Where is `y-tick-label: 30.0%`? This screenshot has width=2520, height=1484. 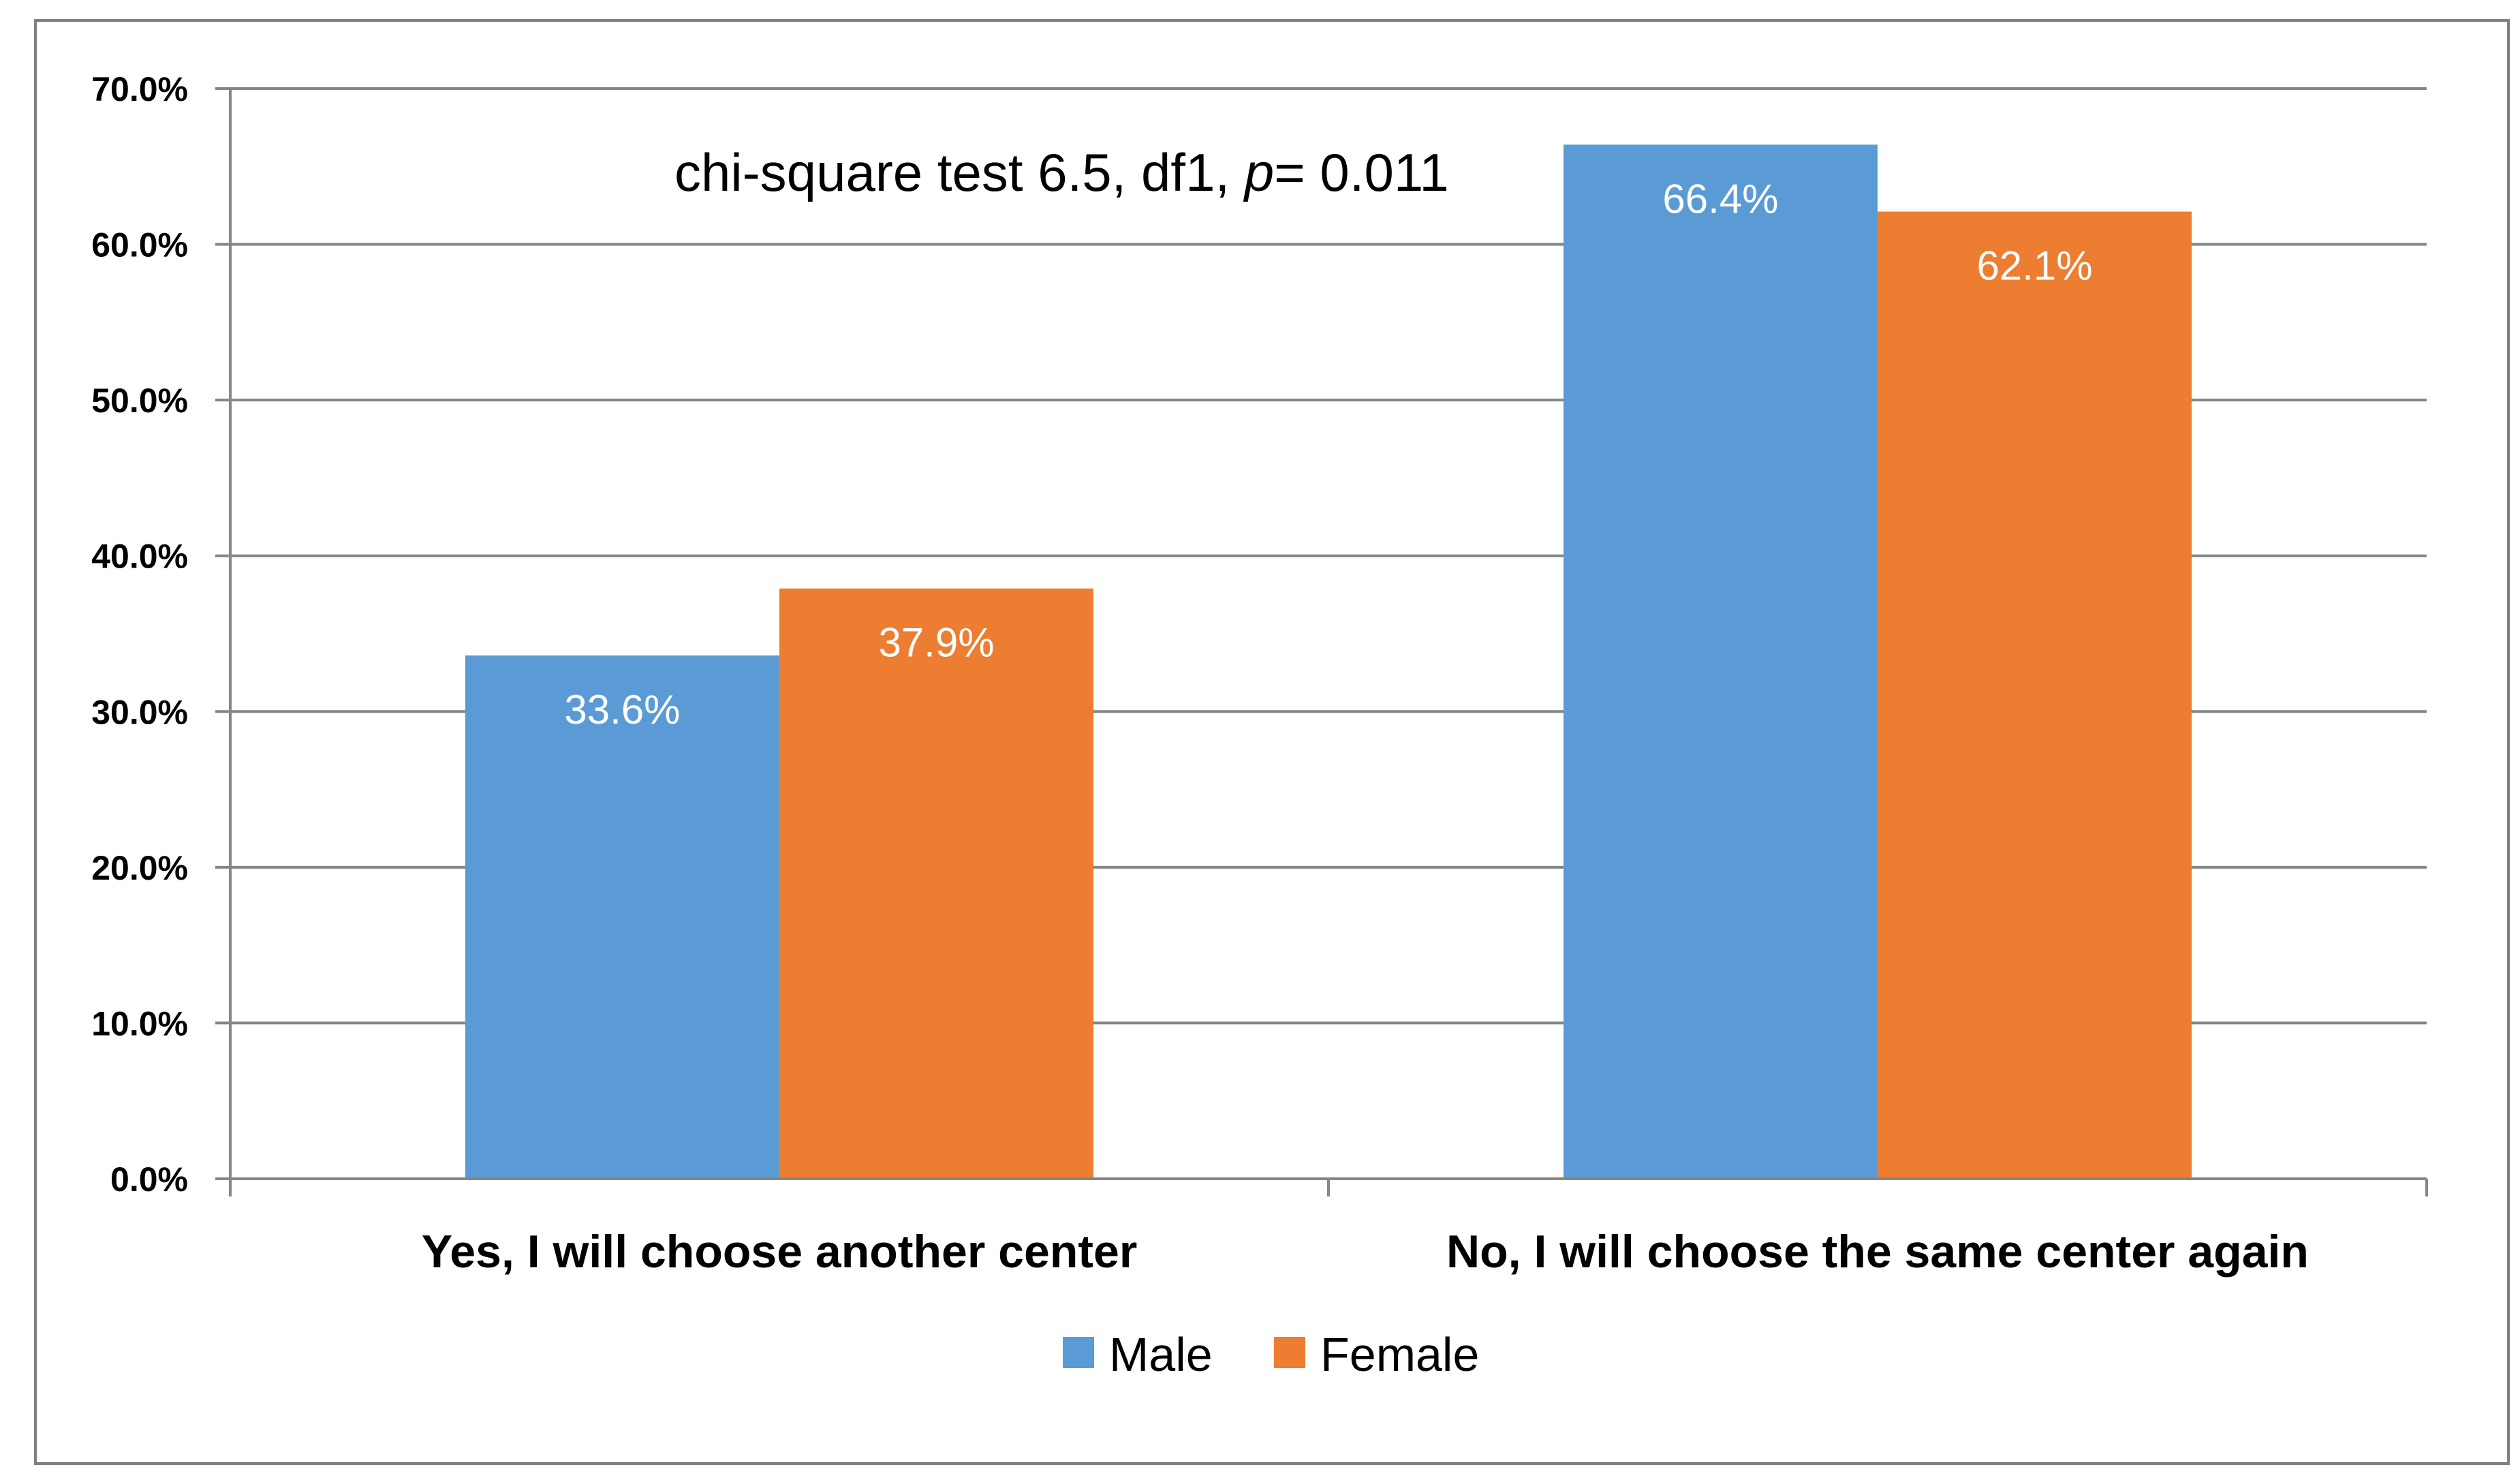
y-tick-label: 30.0% is located at coordinates (139, 712).